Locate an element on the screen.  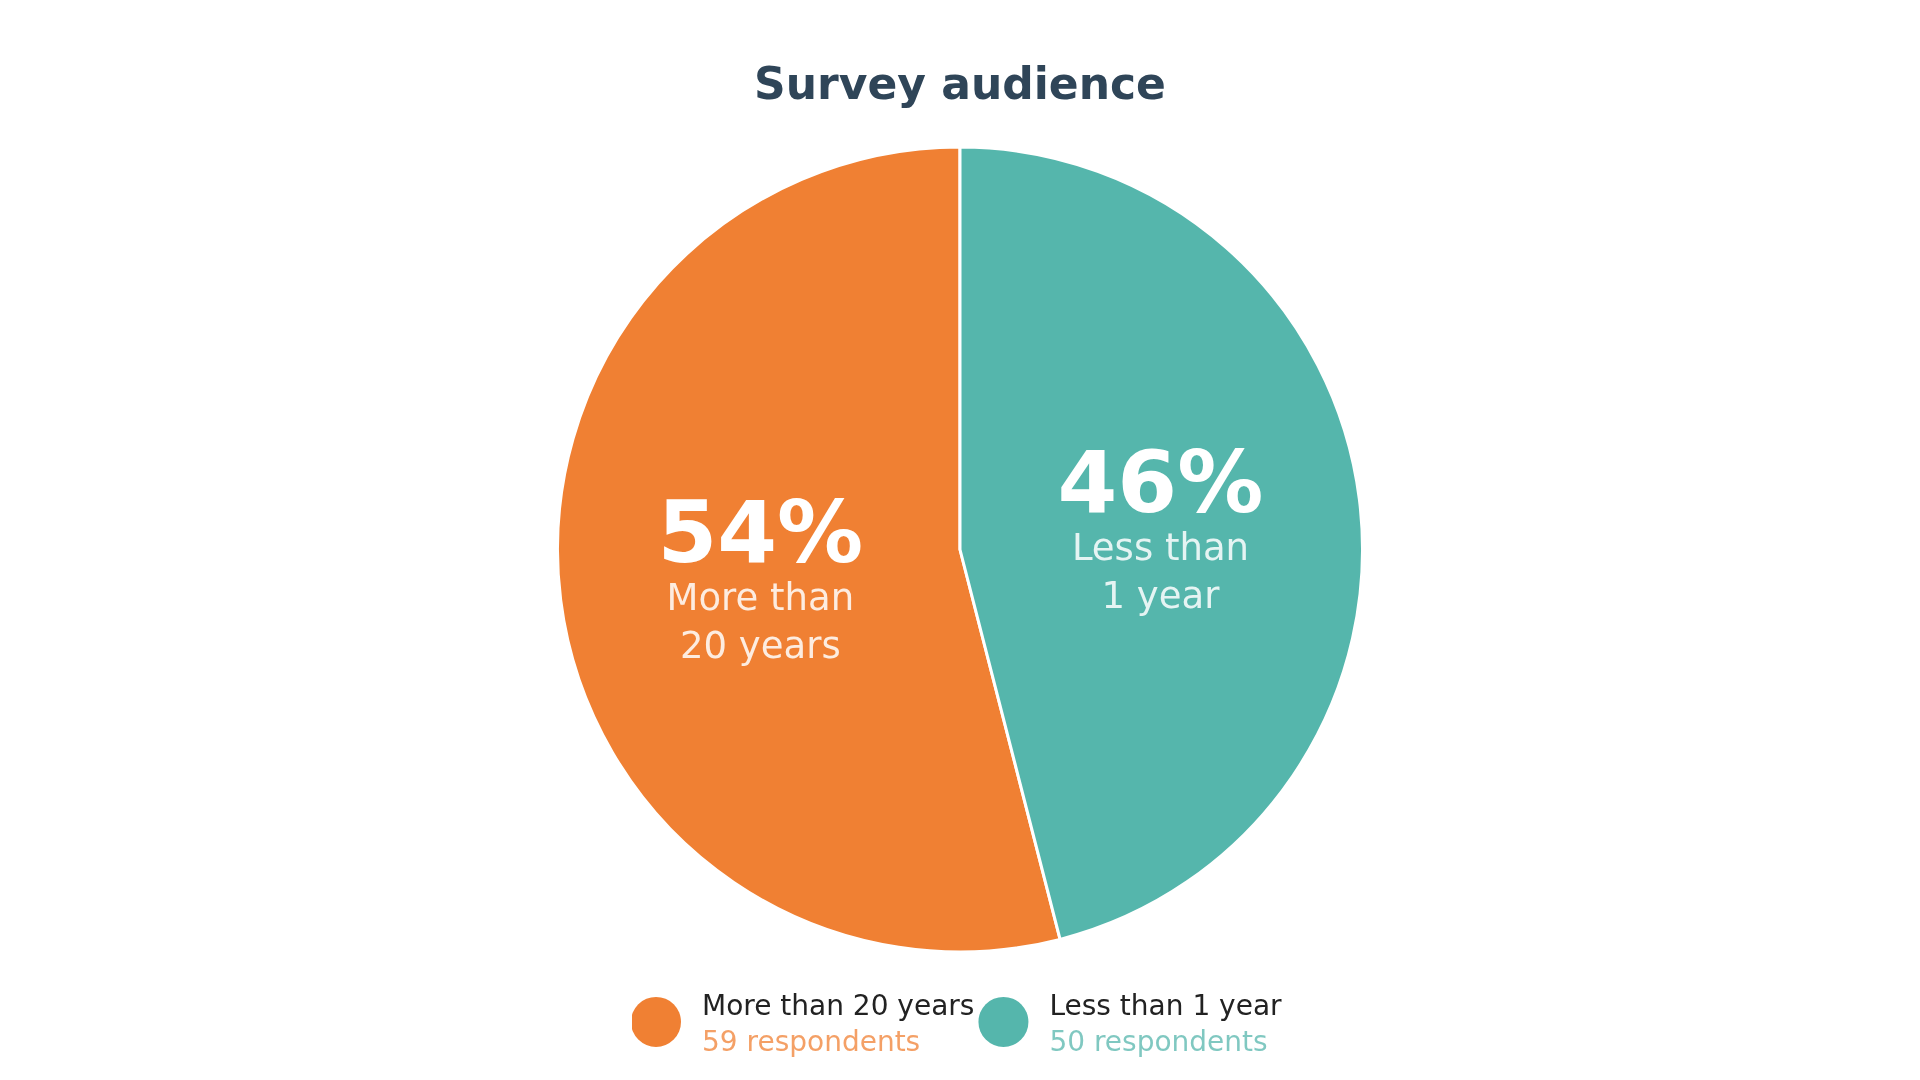
legend-label: Less than 1 year is located at coordinates (1166, 1005).